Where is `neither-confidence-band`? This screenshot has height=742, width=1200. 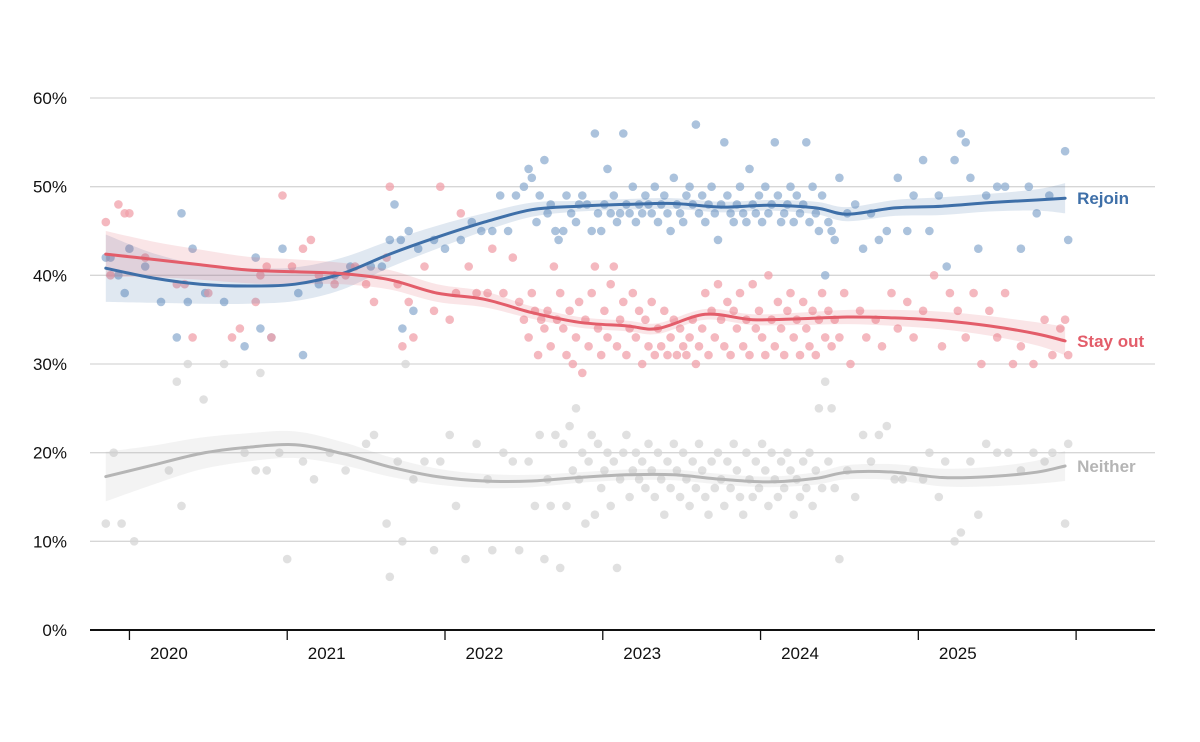
neither-confidence-band is located at coordinates (585, 466).